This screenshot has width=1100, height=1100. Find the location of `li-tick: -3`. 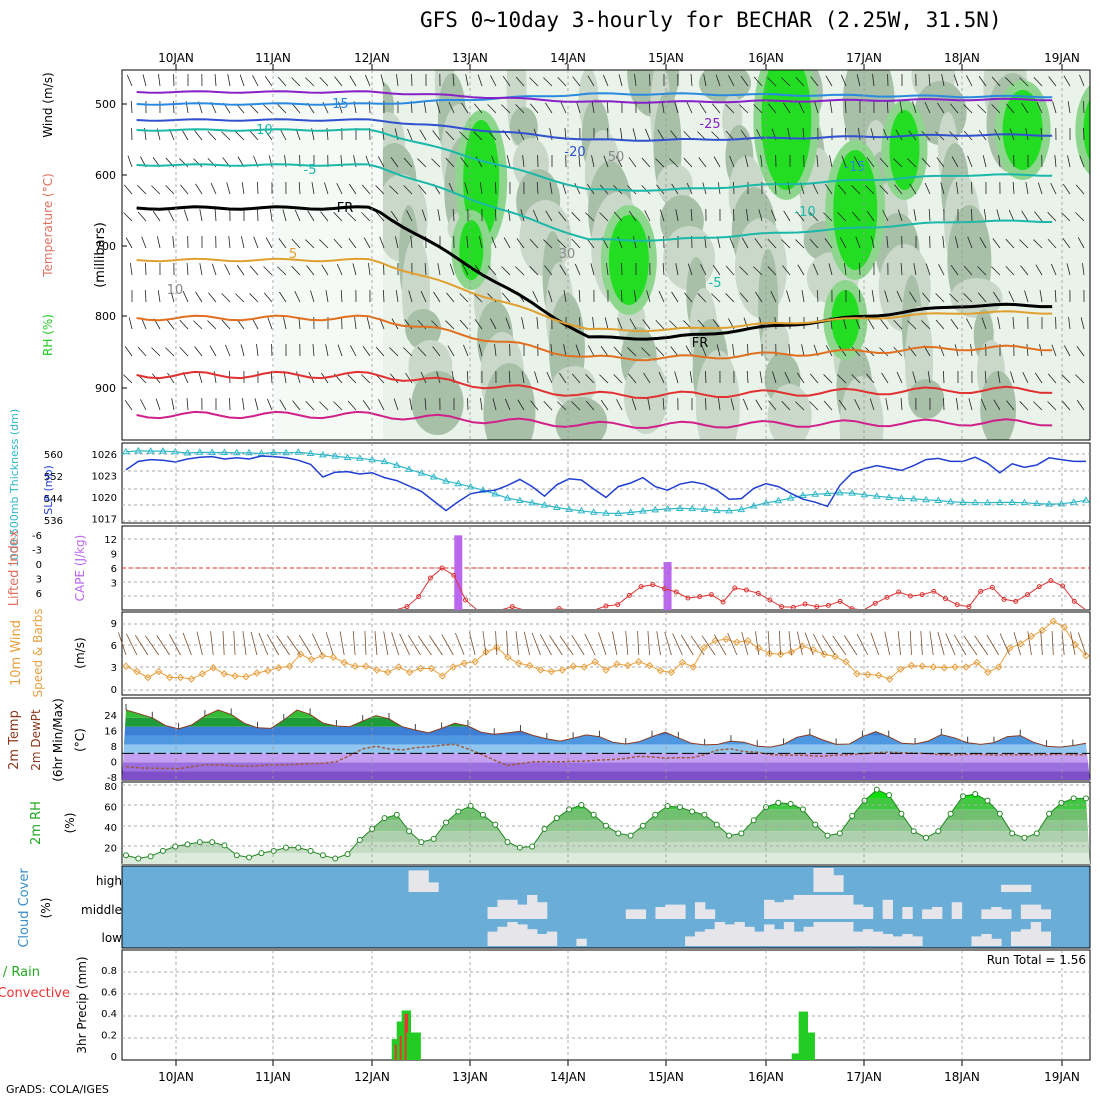

li-tick: -3 is located at coordinates (37, 551).